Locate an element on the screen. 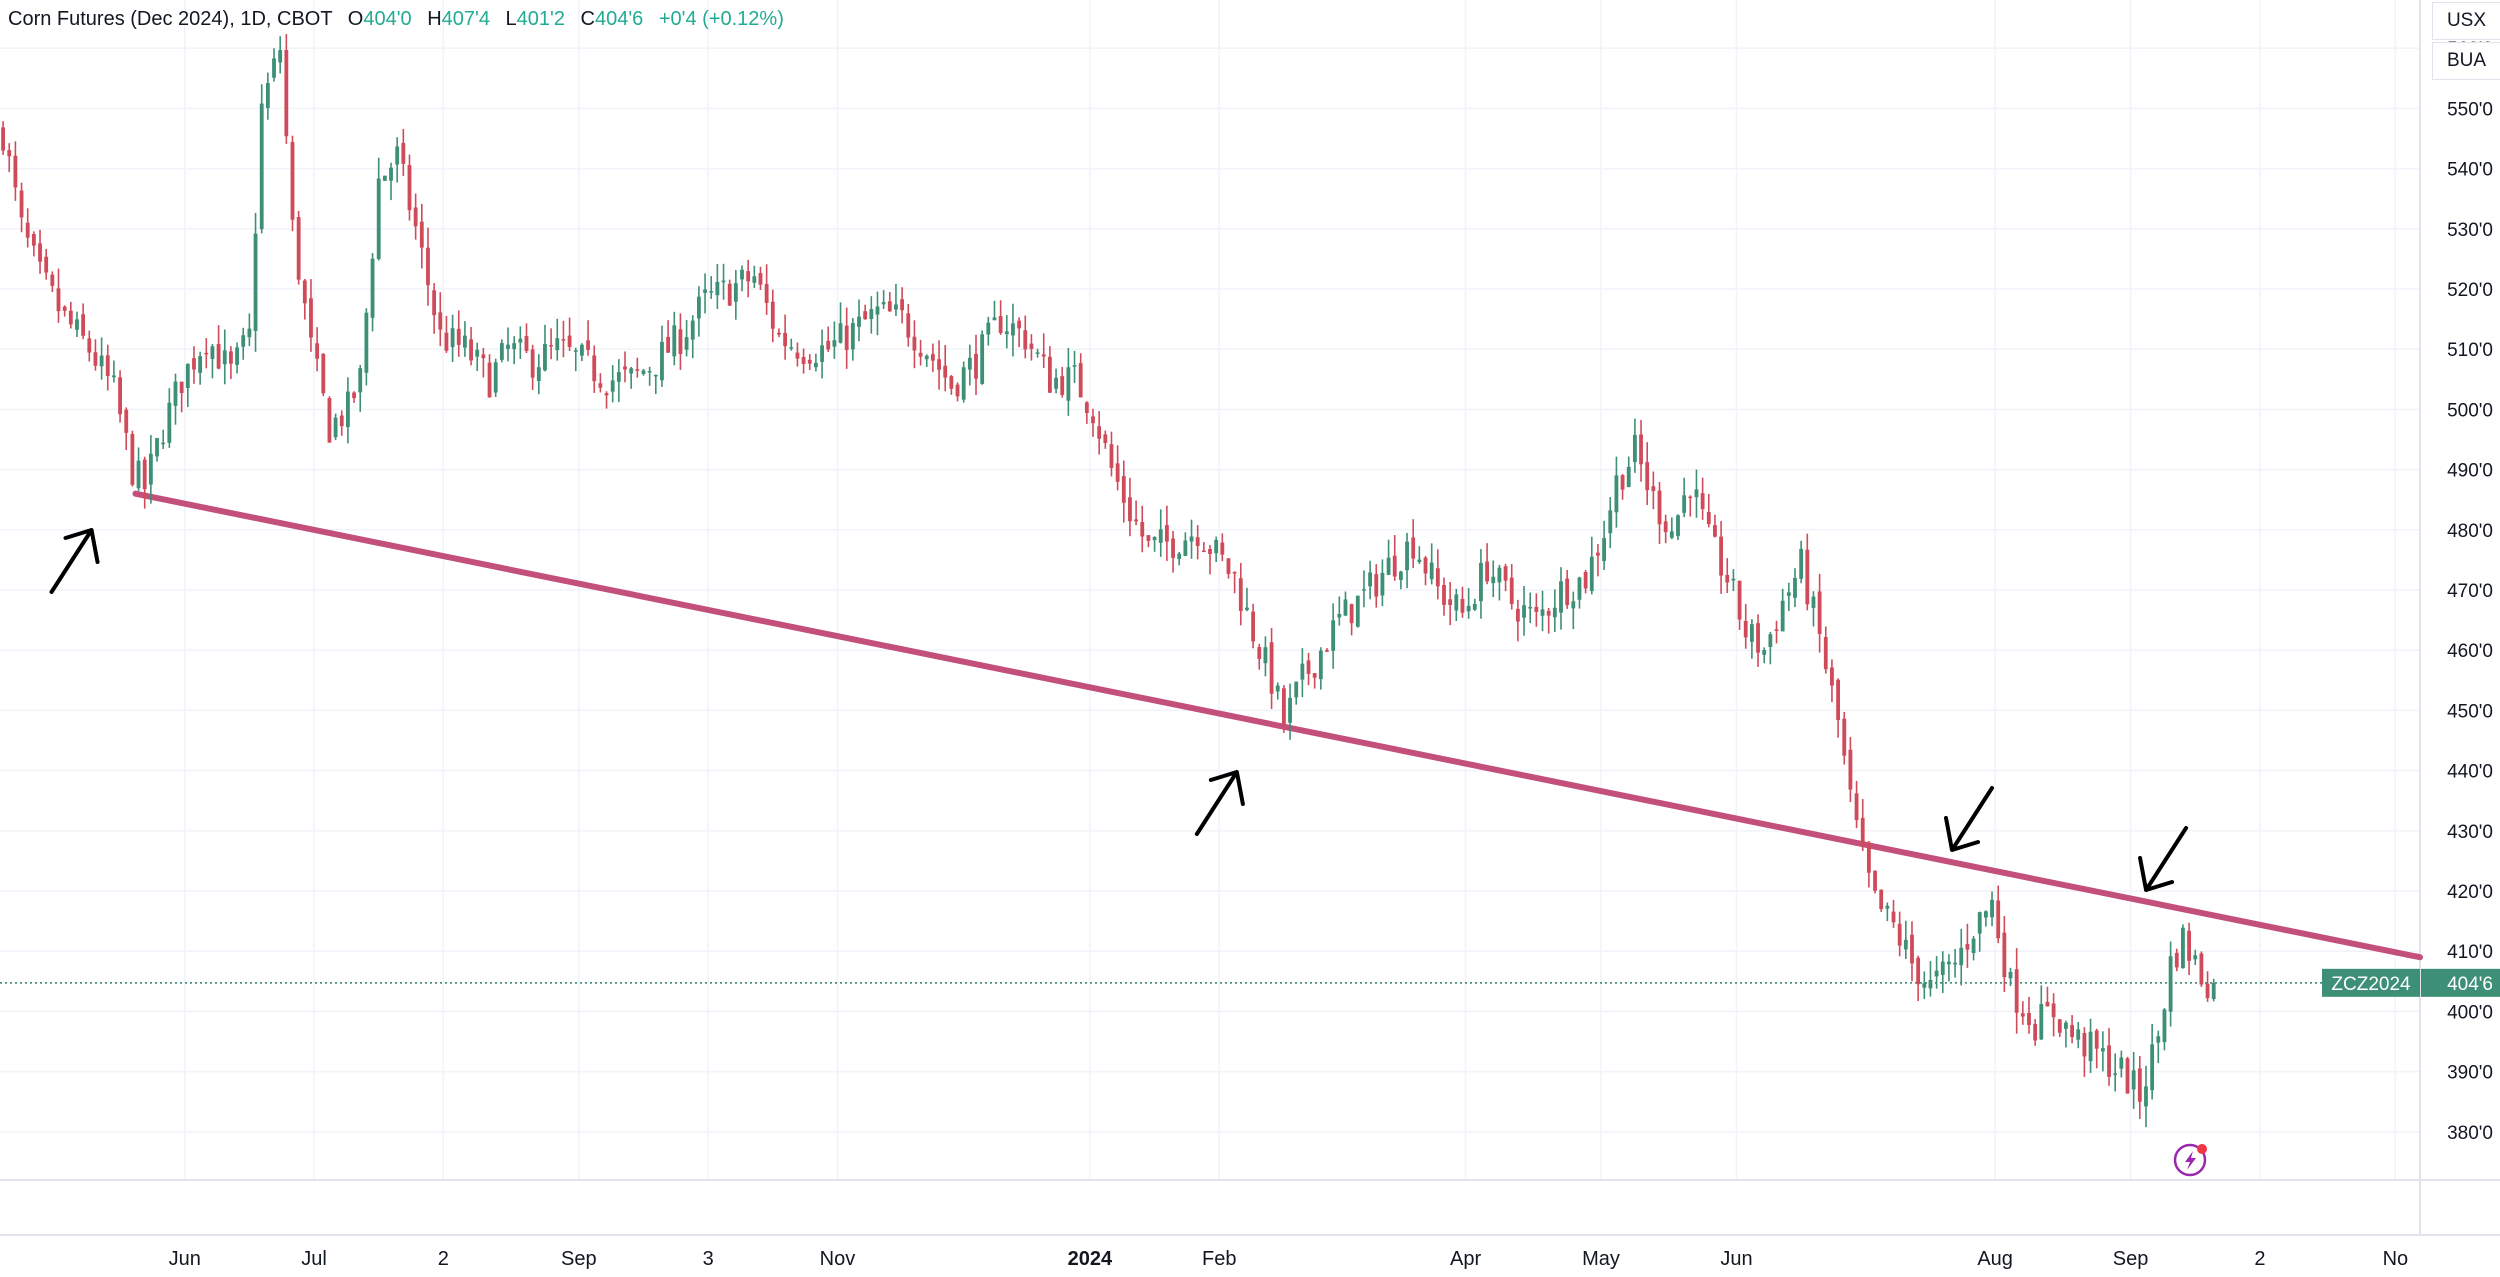  unit-button: BUA is located at coordinates (2466, 61).